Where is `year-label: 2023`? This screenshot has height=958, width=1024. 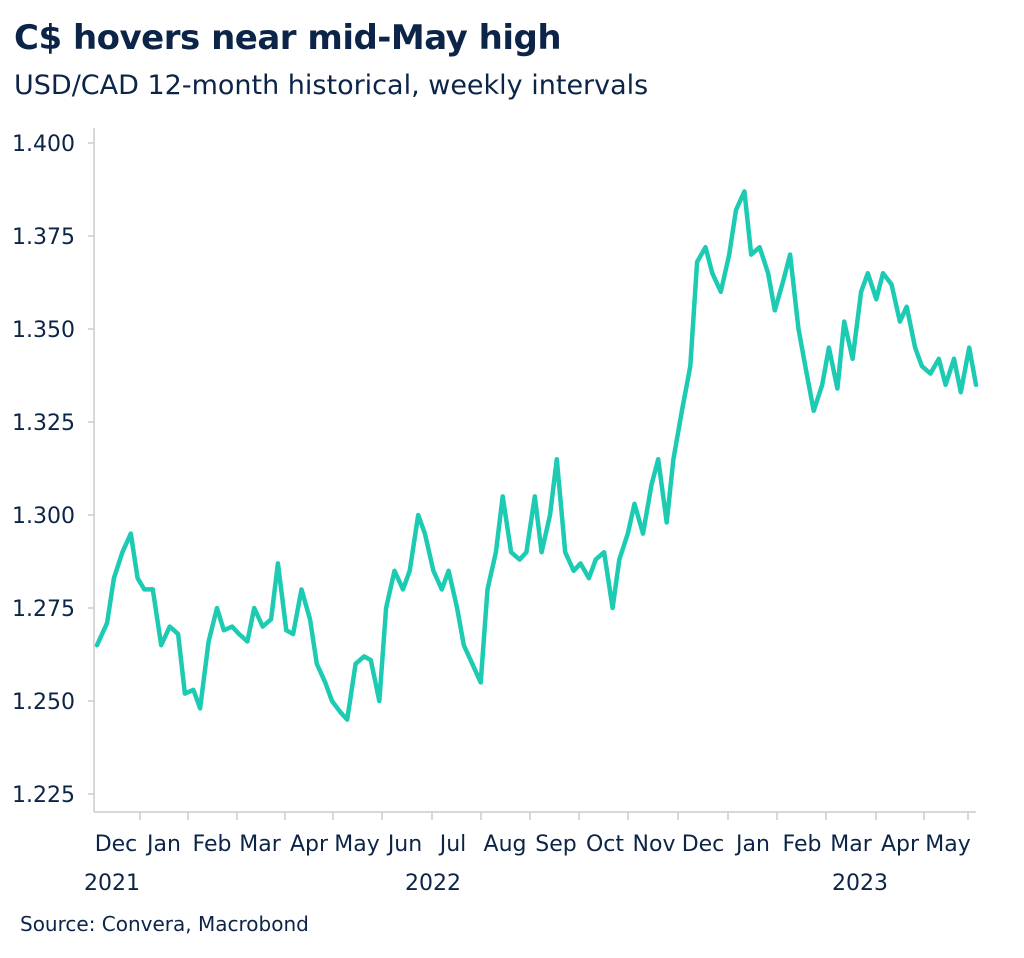 year-label: 2023 is located at coordinates (860, 883).